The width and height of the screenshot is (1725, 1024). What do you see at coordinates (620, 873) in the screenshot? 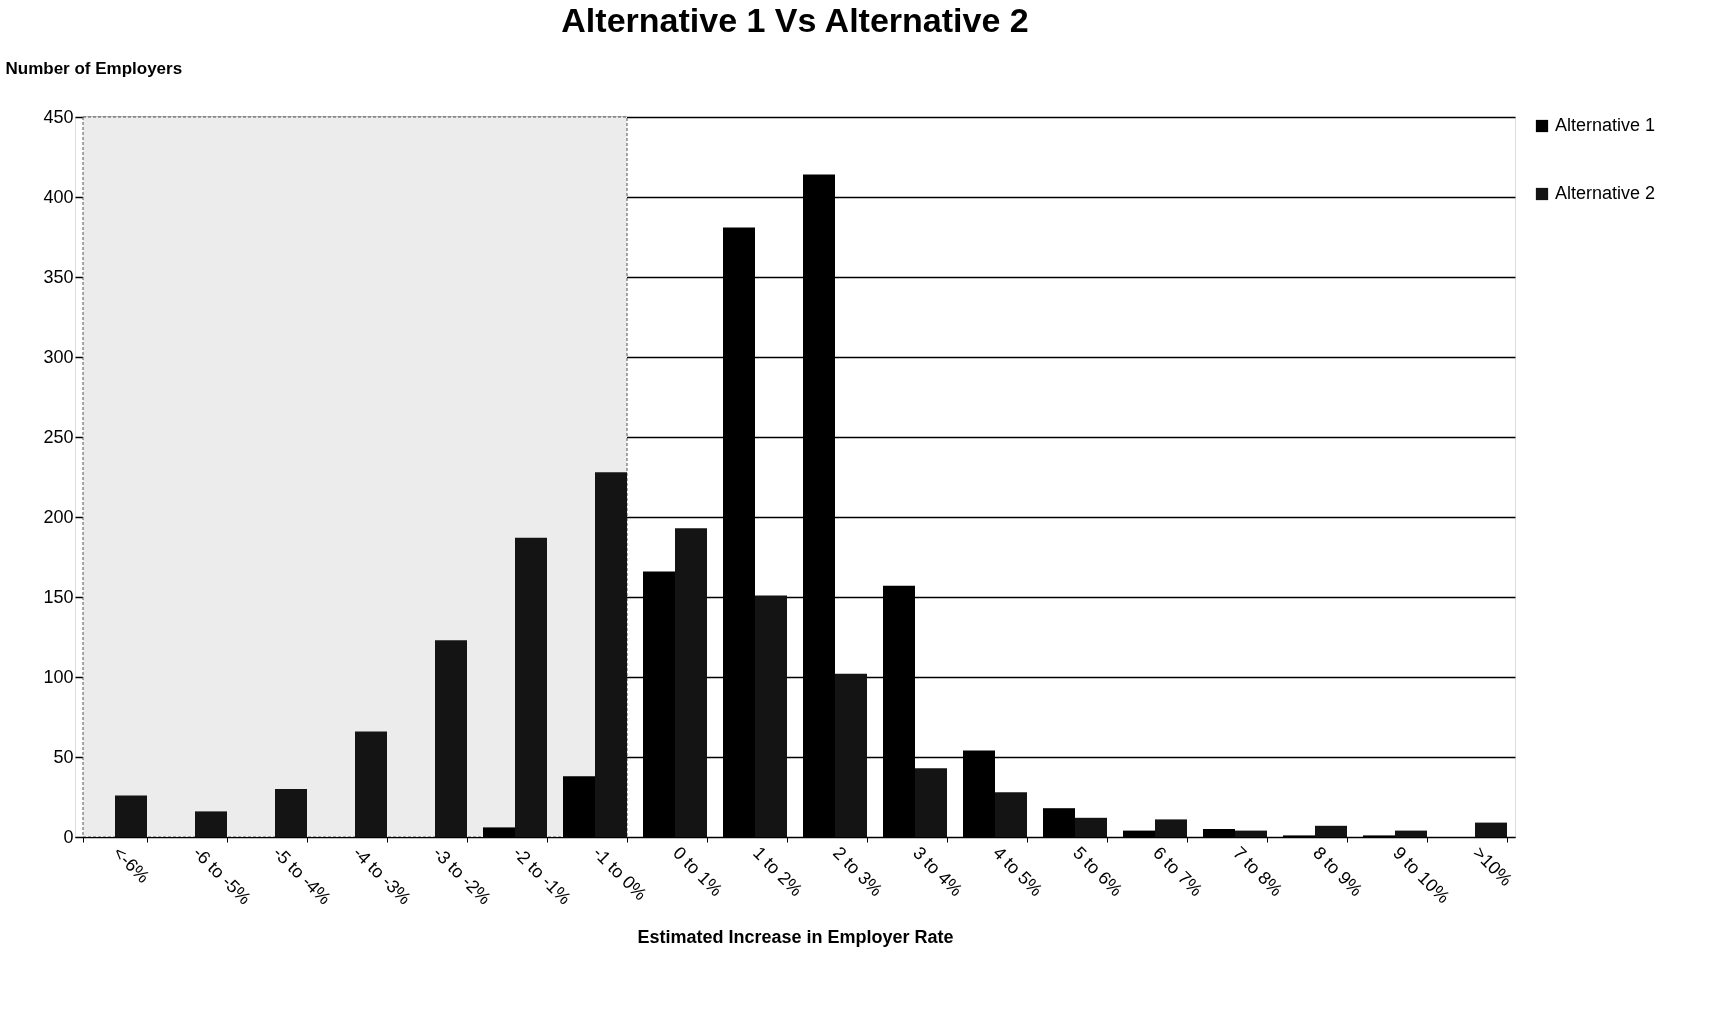
I see `x-tick-label: -1 to 0%` at bounding box center [620, 873].